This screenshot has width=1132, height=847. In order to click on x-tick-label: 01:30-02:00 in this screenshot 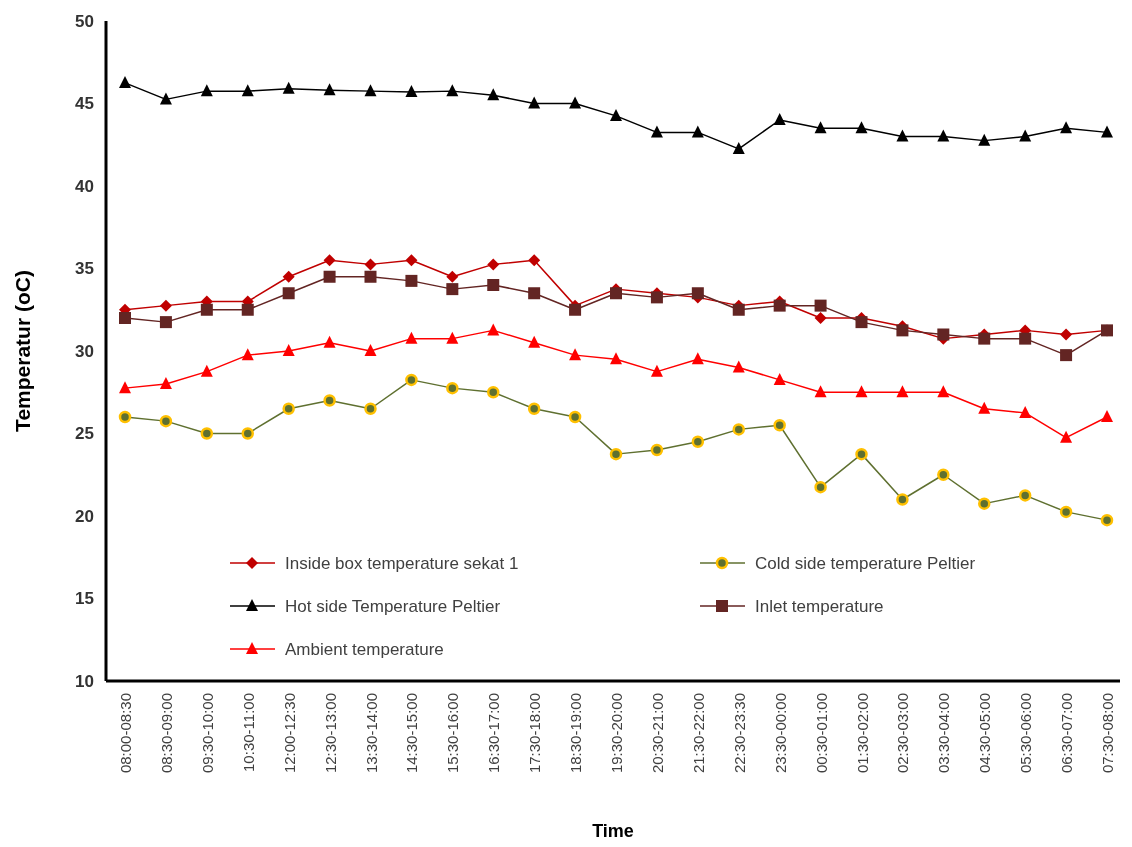, I will do `click(862, 733)`.